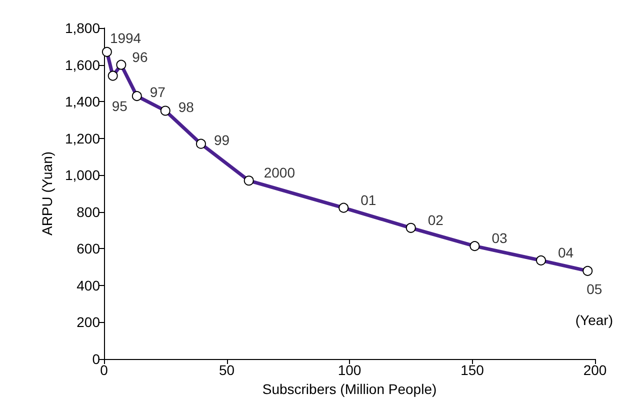  What do you see at coordinates (82, 28) in the screenshot?
I see `y-tick-label: 1,800` at bounding box center [82, 28].